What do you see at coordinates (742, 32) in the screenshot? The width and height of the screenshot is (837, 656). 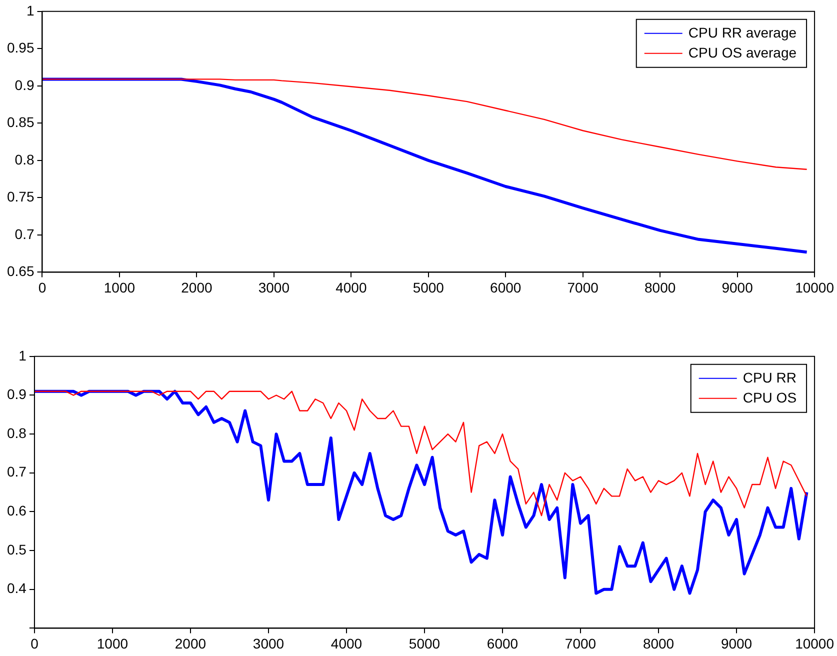 I see `legend-label: CPU RR average` at bounding box center [742, 32].